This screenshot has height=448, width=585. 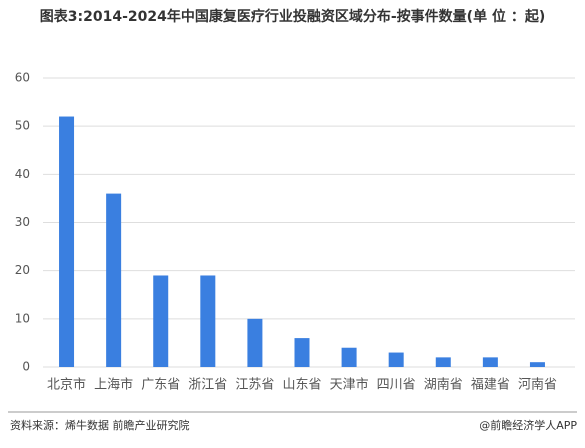 What do you see at coordinates (22, 78) in the screenshot?
I see `y-tick-label: 60` at bounding box center [22, 78].